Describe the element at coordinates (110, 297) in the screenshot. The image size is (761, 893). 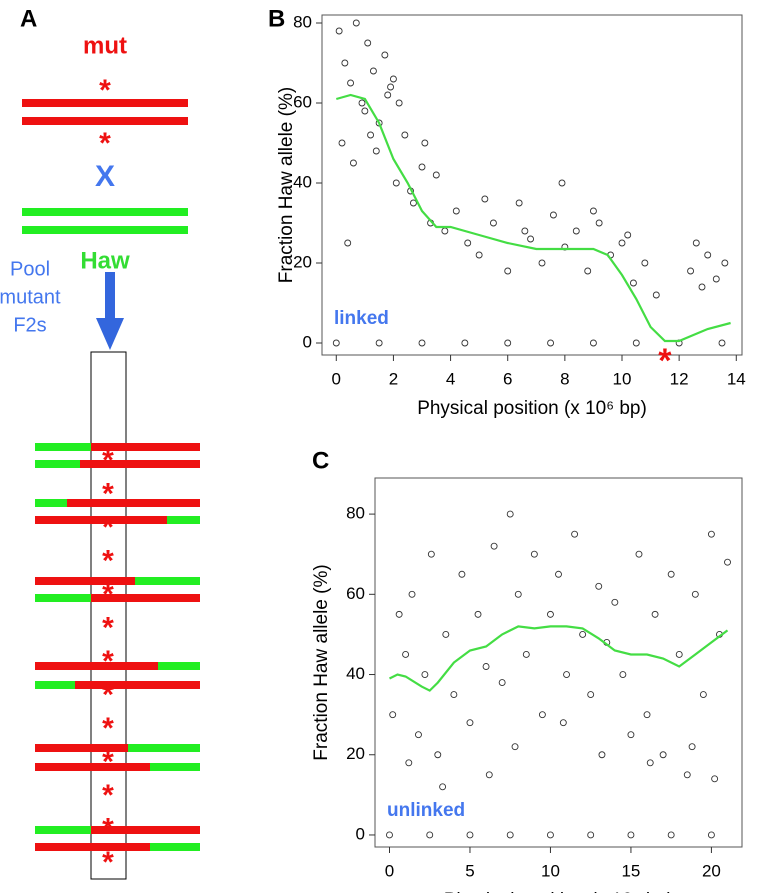
I see `arrow` at that location.